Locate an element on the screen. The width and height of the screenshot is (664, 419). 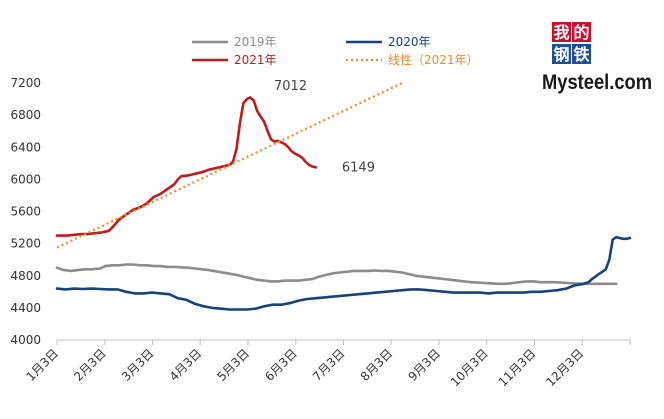
data-label: 7012 is located at coordinates (290, 86).